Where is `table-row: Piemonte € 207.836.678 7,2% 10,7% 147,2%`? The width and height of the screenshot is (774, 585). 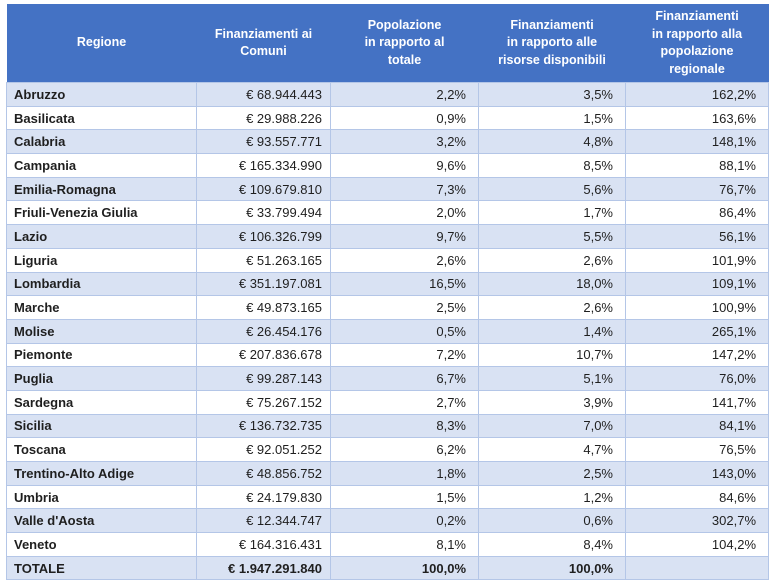 table-row: Piemonte € 207.836.678 7,2% 10,7% 147,2% is located at coordinates (387, 355).